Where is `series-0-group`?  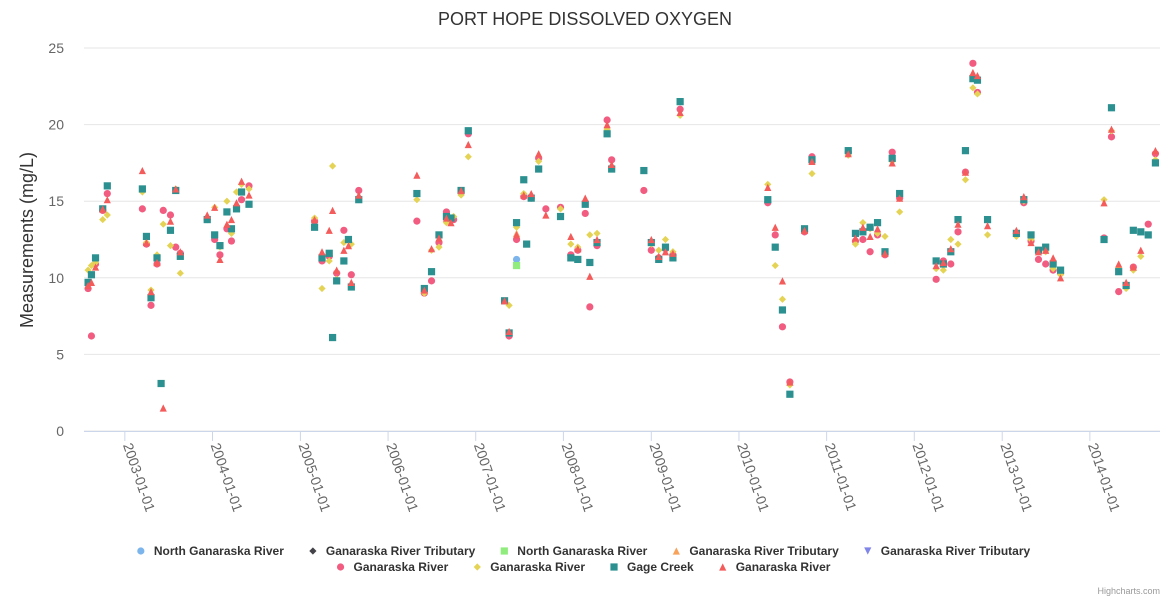 series-0-group is located at coordinates (516, 259).